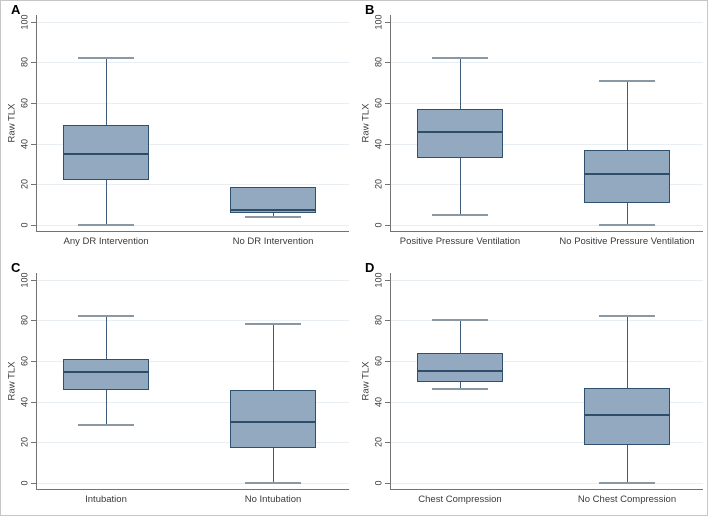  Describe the element at coordinates (106, 241) in the screenshot. I see `category-label: Any DR Intervention` at that location.